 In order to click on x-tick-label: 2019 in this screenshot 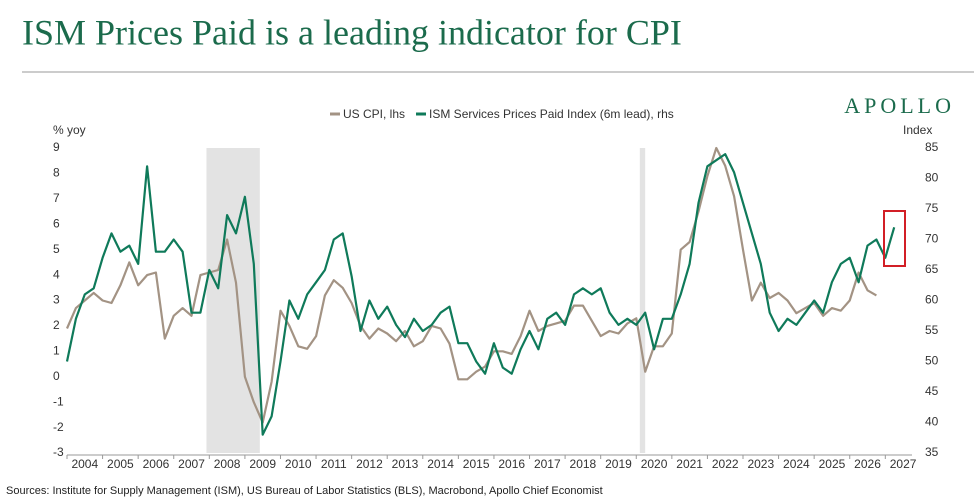, I will do `click(618, 464)`.